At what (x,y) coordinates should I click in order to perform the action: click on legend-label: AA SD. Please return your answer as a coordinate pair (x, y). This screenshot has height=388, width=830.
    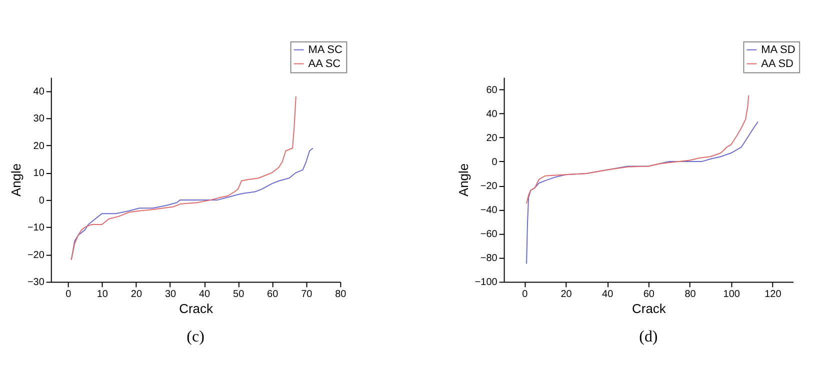
    Looking at the image, I should click on (777, 64).